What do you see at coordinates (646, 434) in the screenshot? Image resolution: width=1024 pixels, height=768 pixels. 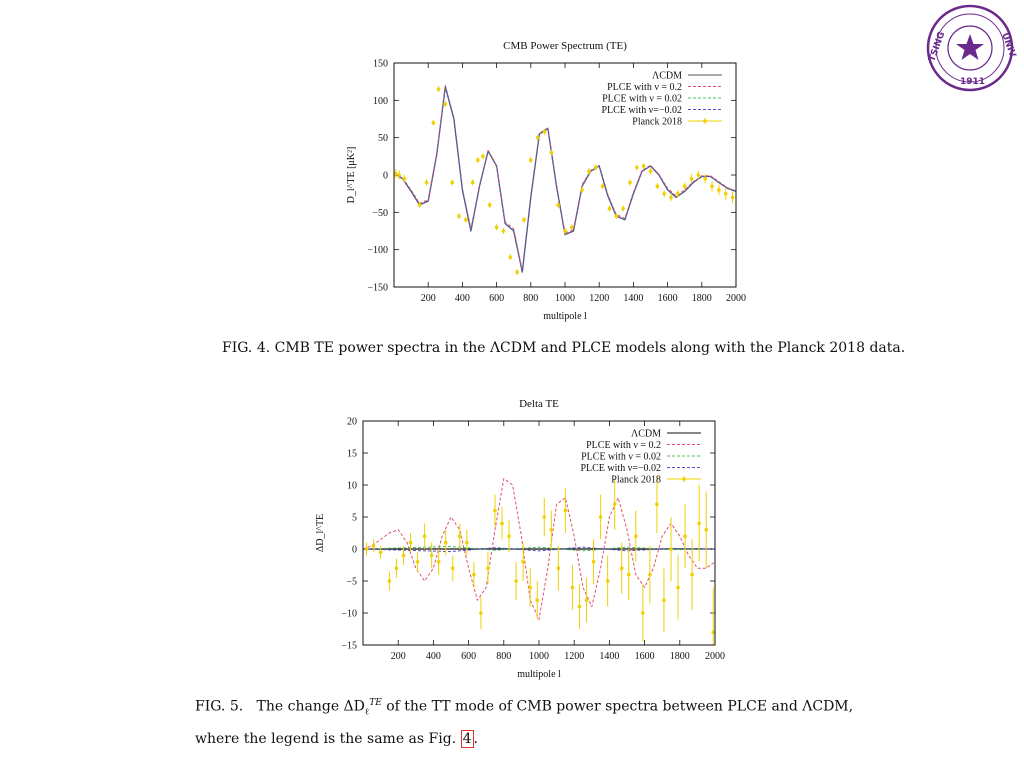 I see `legend-label: ΛCDM` at bounding box center [646, 434].